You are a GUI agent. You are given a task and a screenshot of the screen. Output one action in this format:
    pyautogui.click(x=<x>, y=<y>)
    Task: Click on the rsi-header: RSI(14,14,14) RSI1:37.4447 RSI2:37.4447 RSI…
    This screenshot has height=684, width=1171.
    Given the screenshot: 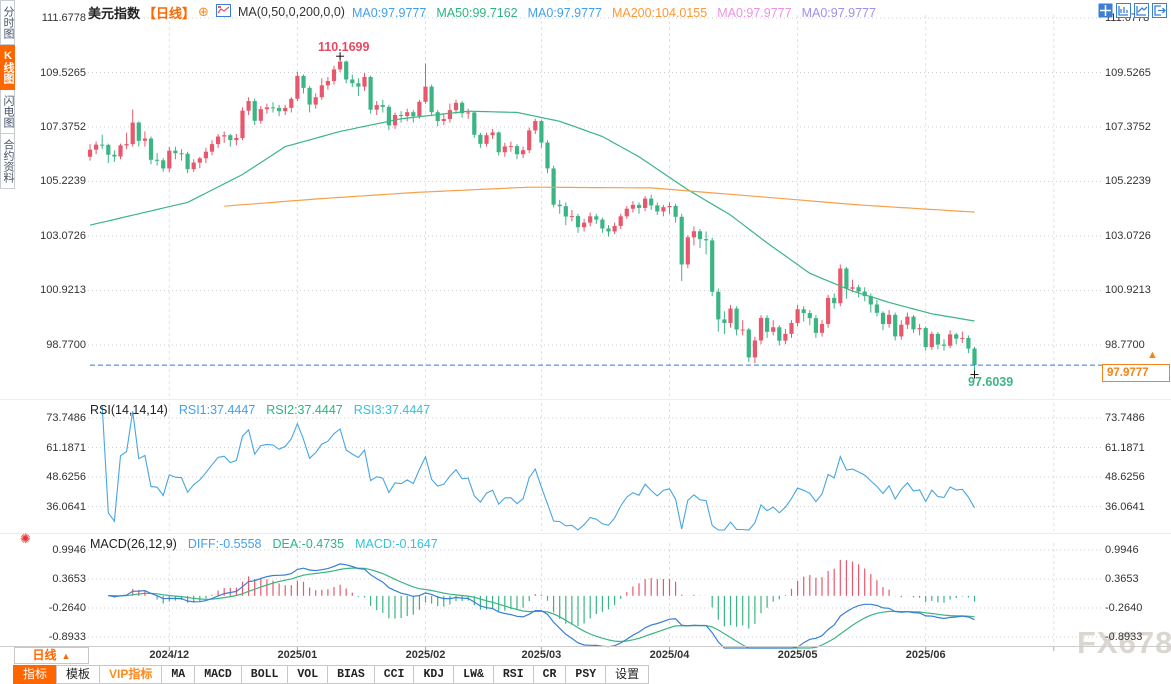 What is the action you would take?
    pyautogui.click(x=271, y=410)
    